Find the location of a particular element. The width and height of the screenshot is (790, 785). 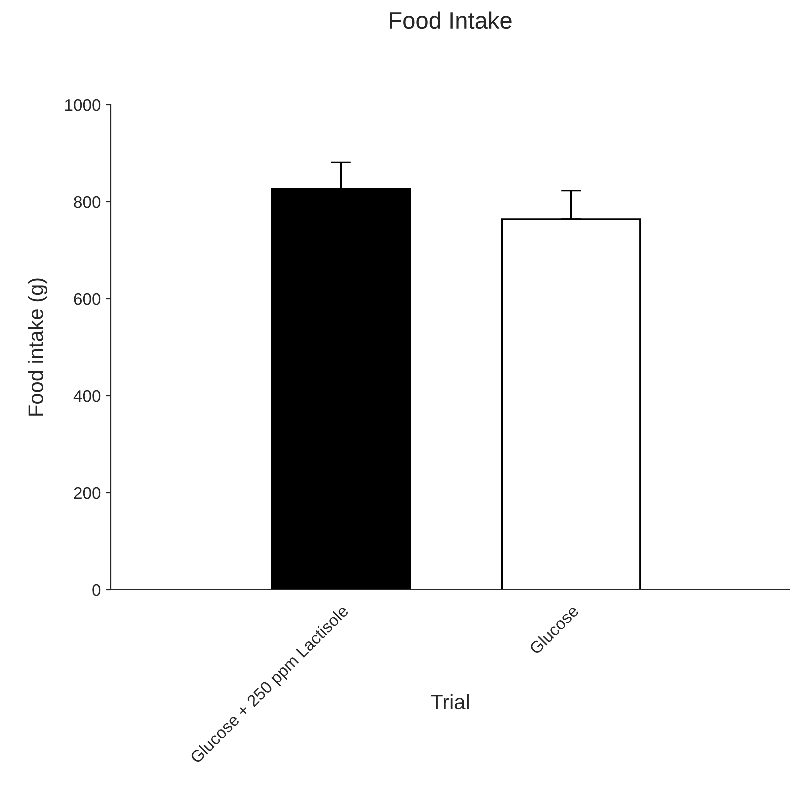

chart-title: Food Intake is located at coordinates (451, 21).